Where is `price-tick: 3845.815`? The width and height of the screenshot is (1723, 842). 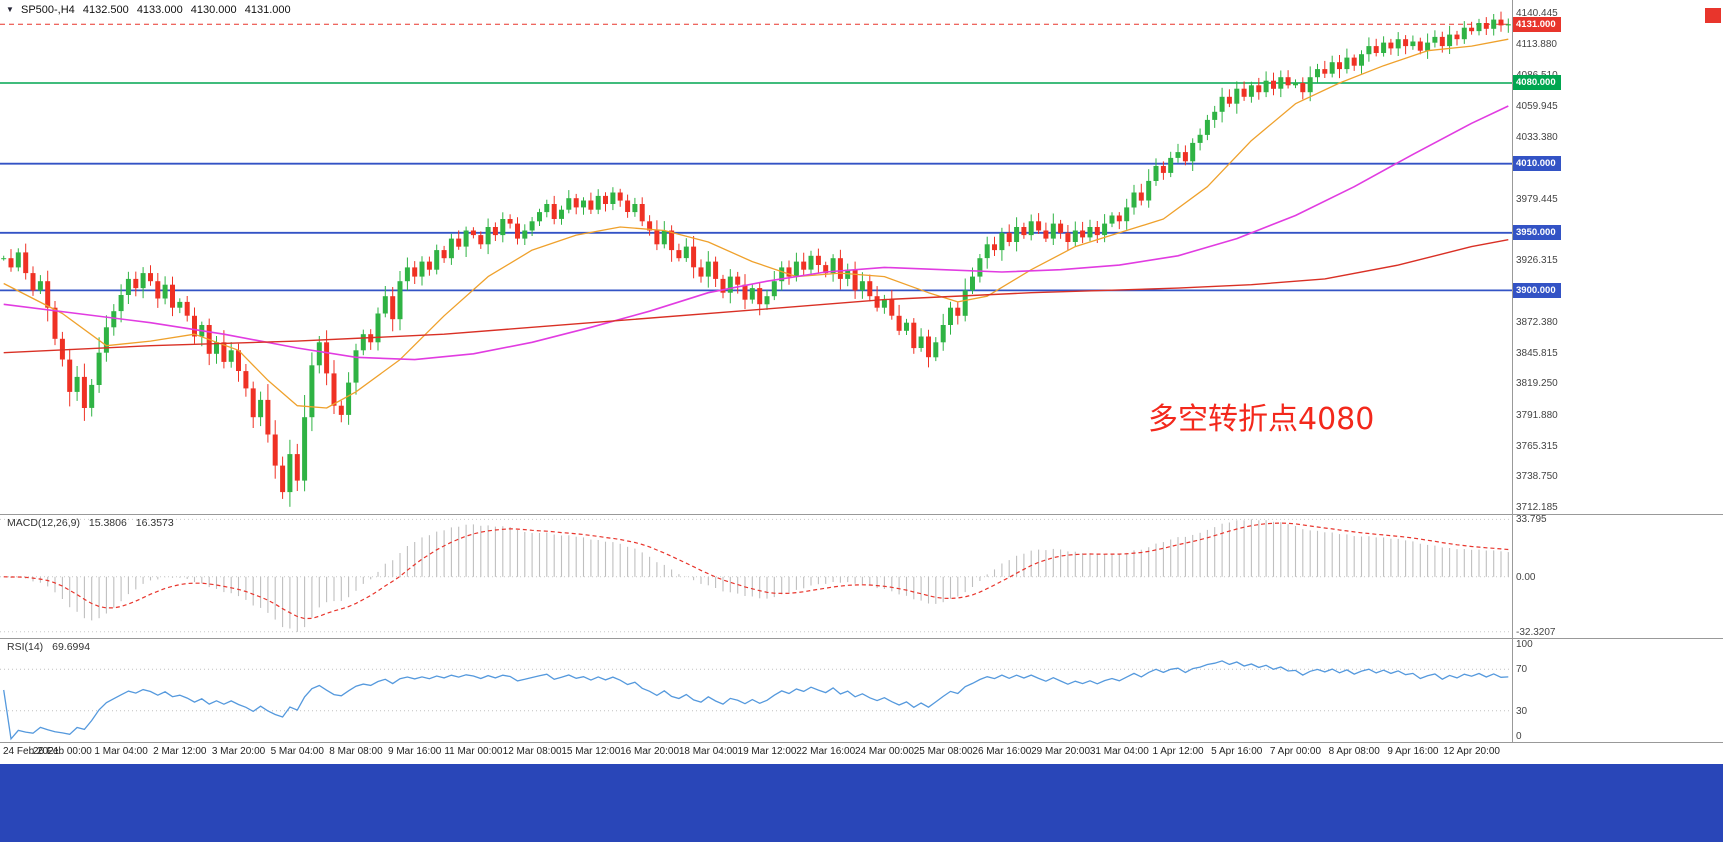
price-tick: 3845.815 is located at coordinates (1537, 353).